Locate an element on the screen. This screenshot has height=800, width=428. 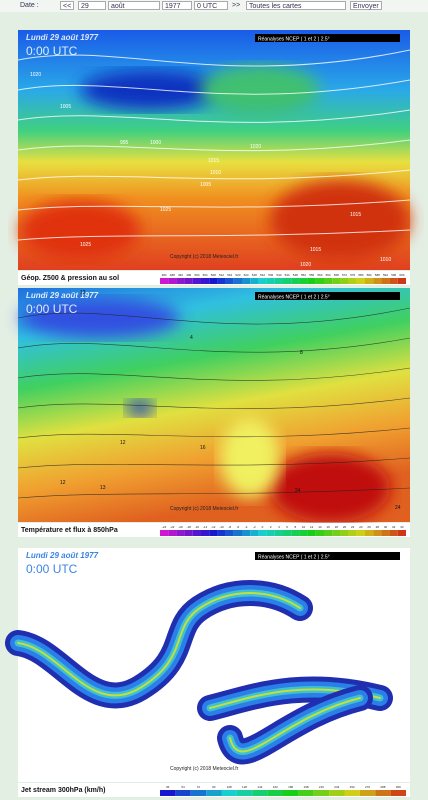
scale-label: 22 is located at coordinates (353, 527).